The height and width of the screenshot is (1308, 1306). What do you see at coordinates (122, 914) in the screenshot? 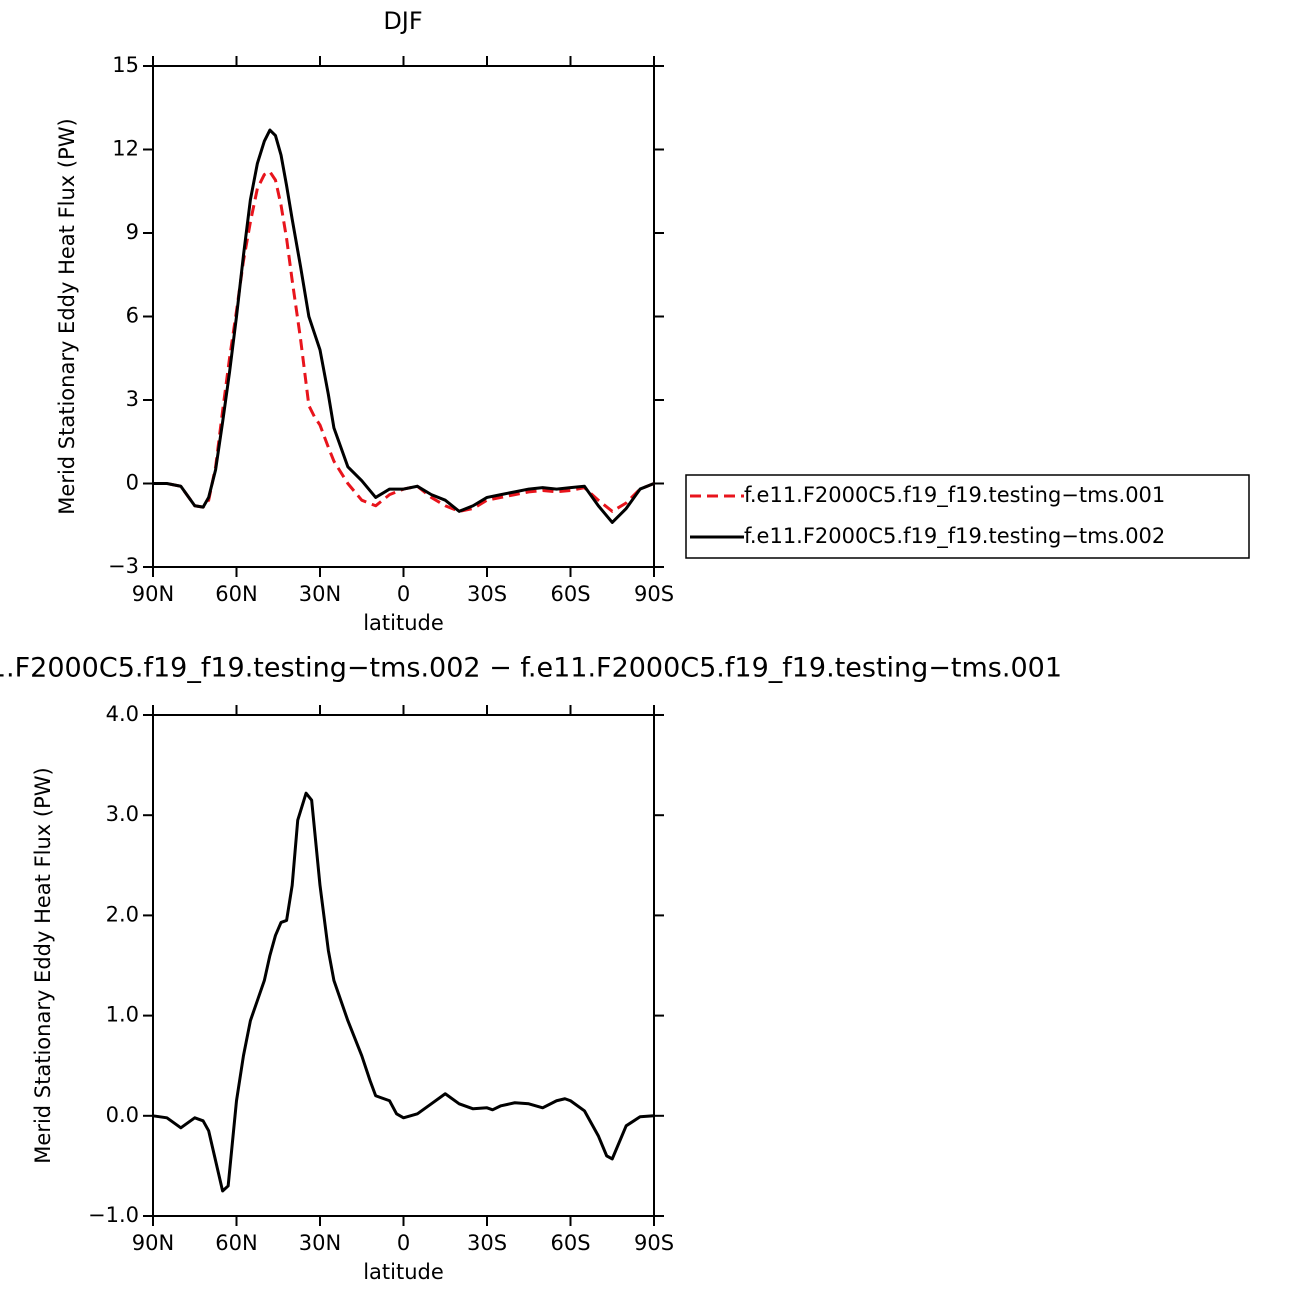
I see `y-tick-label: 2.0` at bounding box center [122, 914].